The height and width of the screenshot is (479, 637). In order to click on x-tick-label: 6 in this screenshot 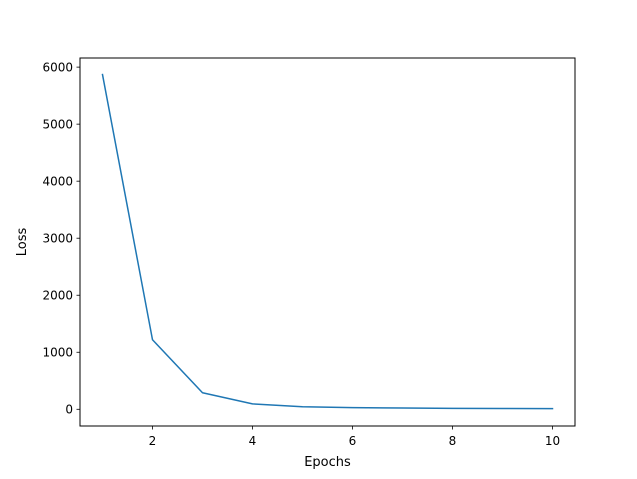, I will do `click(353, 441)`.